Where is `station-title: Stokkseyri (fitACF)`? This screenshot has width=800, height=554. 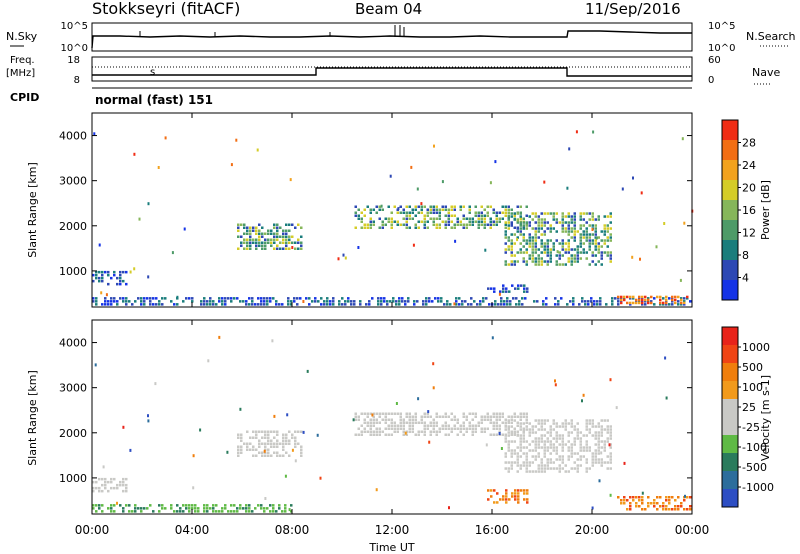
station-title: Stokkseyri (fitACF) is located at coordinates (166, 9).